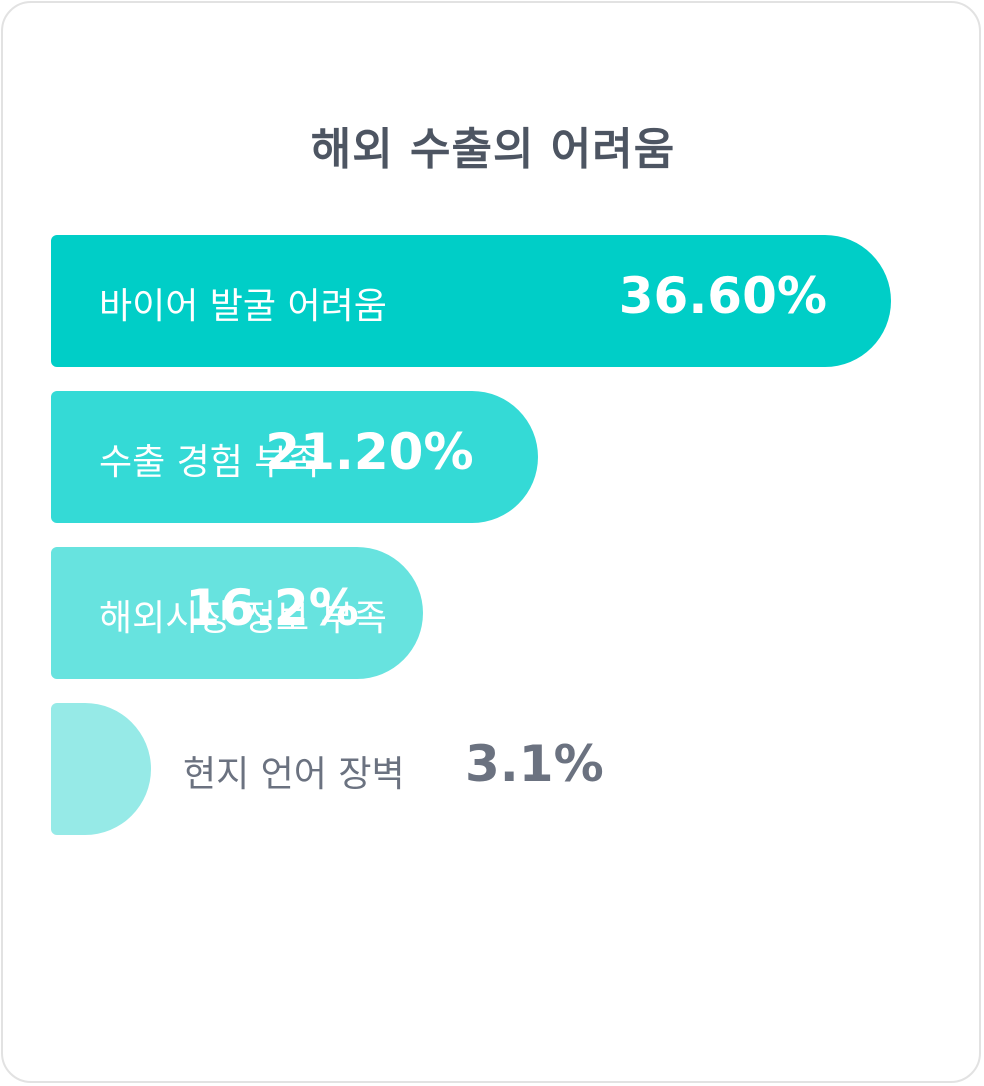 Image resolution: width=984 pixels, height=1086 pixels. Describe the element at coordinates (294, 771) in the screenshot. I see `bar-label-4: 현지 언어 장벽` at that location.